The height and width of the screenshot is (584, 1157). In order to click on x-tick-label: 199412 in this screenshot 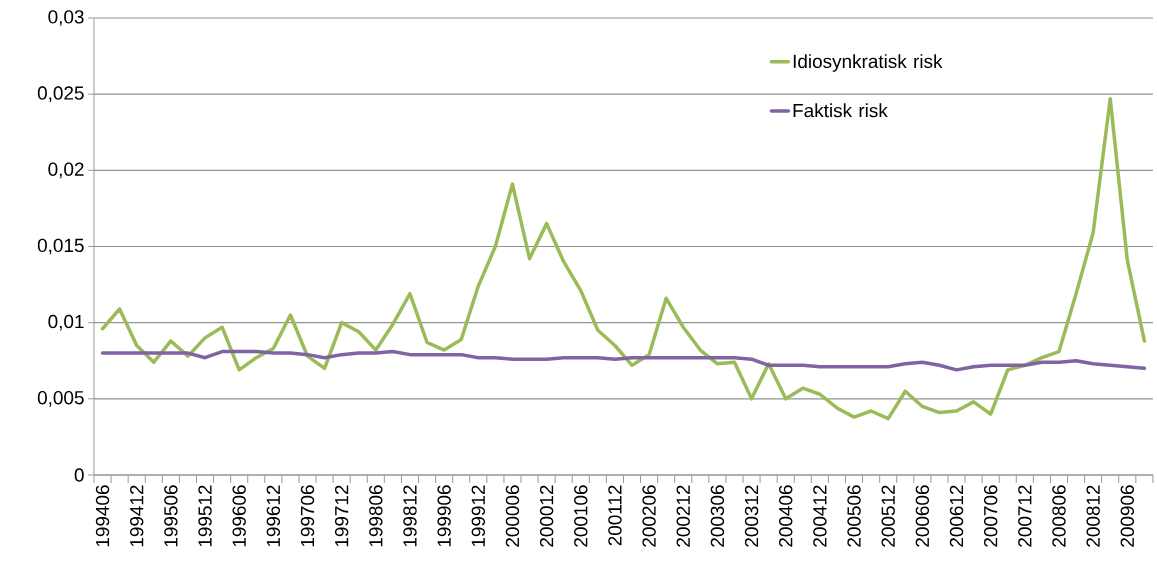, I will do `click(137, 516)`.